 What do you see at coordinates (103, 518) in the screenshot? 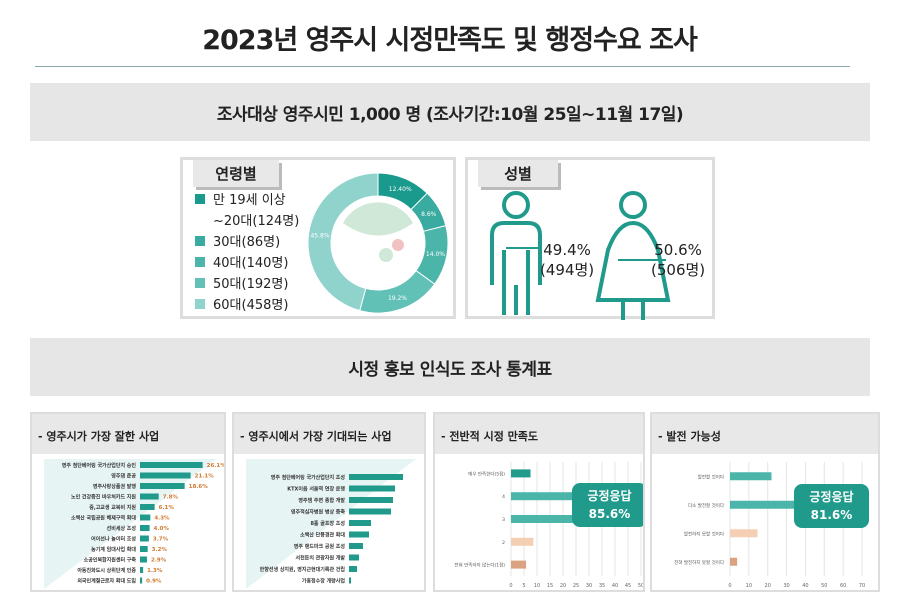
I see `category-label: 소백산 국립공원 해제구역 확대` at bounding box center [103, 518].